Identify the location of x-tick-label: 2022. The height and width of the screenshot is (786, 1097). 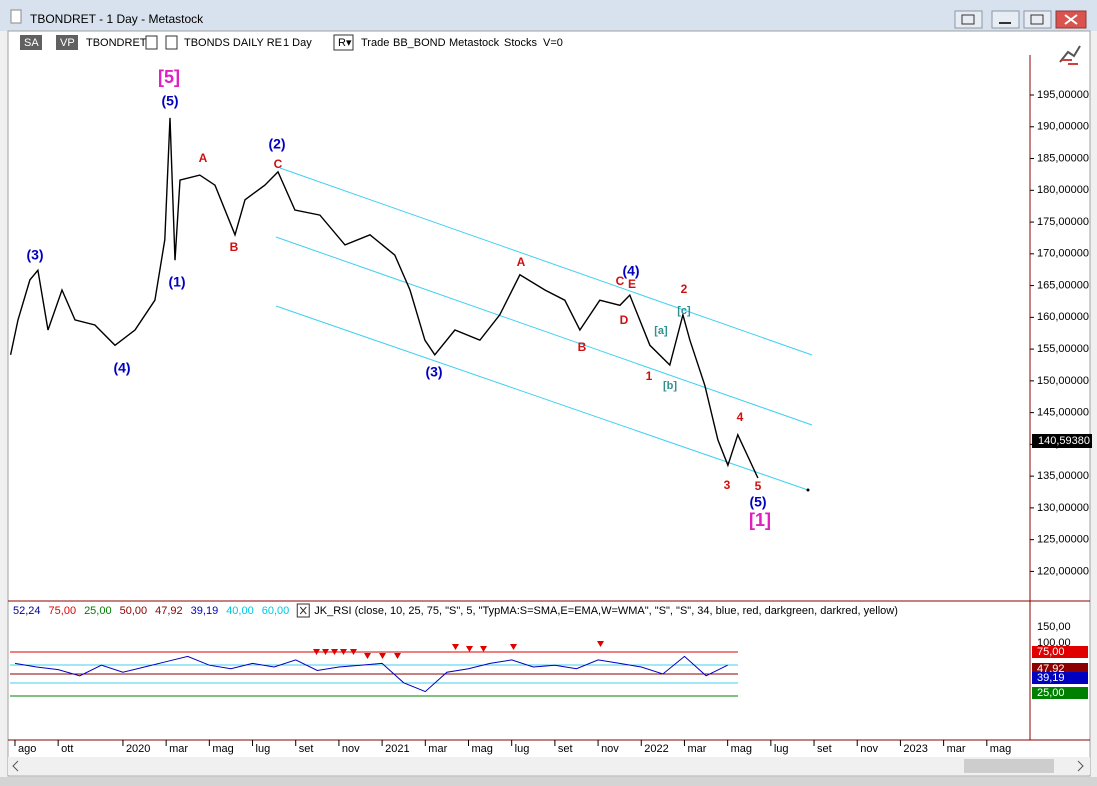
(656, 749).